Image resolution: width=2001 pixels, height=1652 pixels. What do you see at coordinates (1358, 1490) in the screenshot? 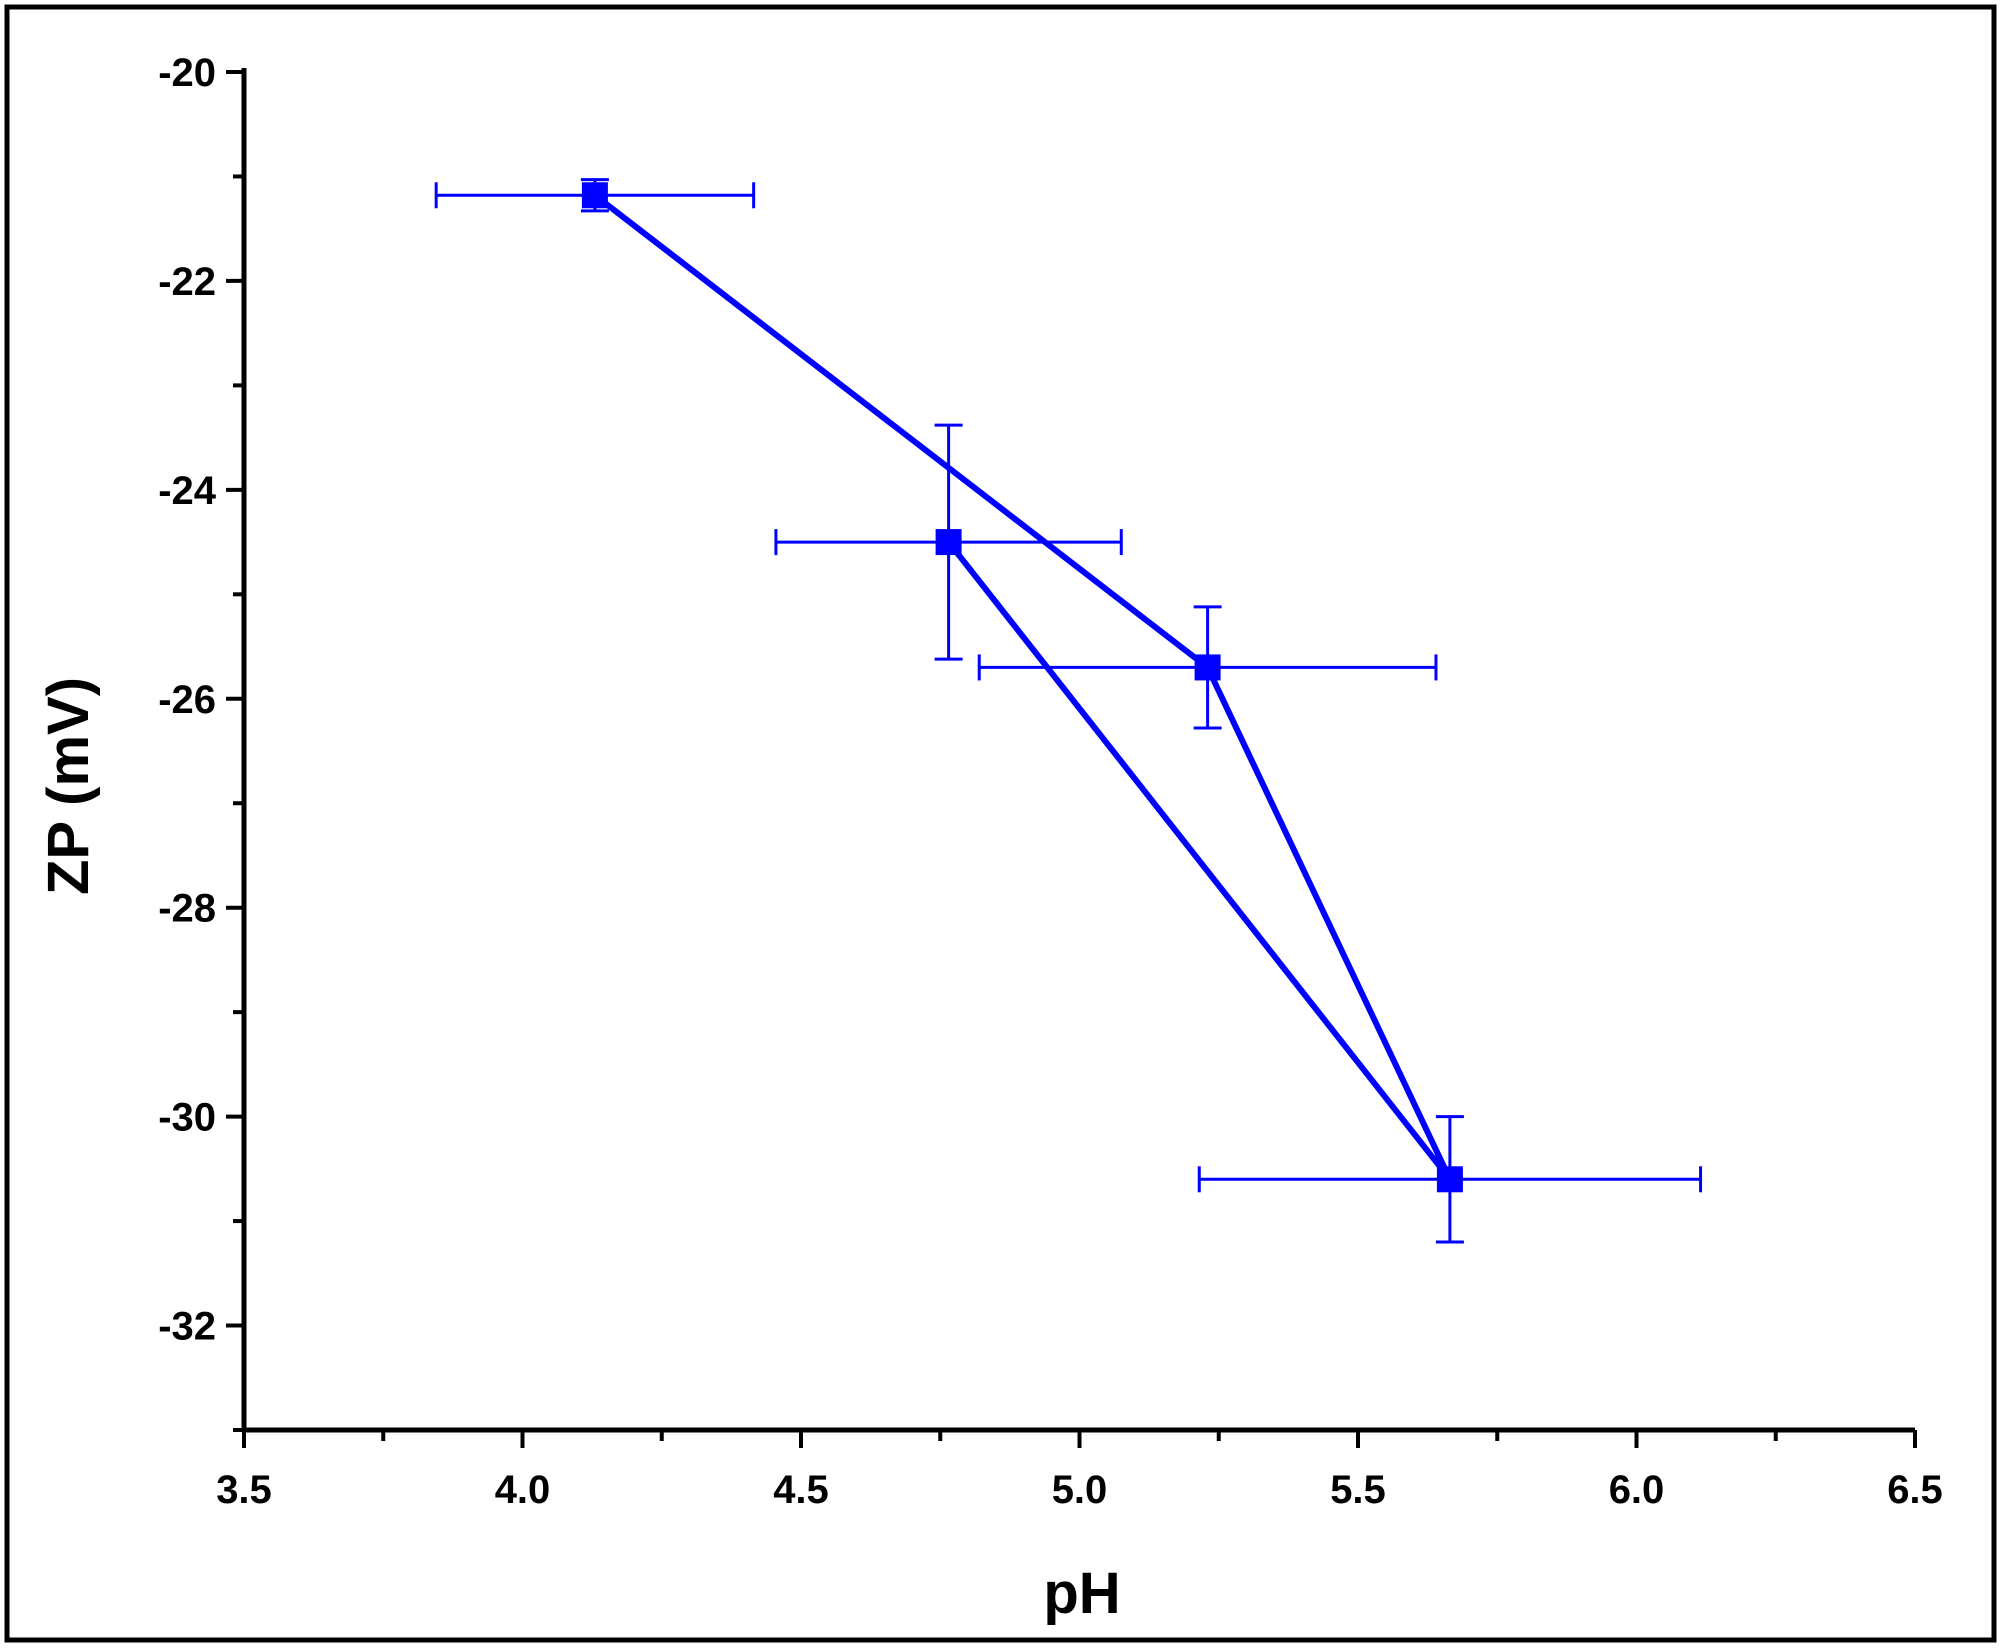
I see `x-tick-label: 5.5` at bounding box center [1358, 1490].